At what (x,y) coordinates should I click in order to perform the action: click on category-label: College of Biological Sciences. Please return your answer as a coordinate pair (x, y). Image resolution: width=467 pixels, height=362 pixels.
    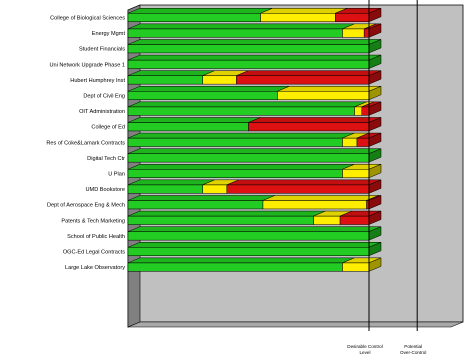
    Looking at the image, I should click on (87, 19).